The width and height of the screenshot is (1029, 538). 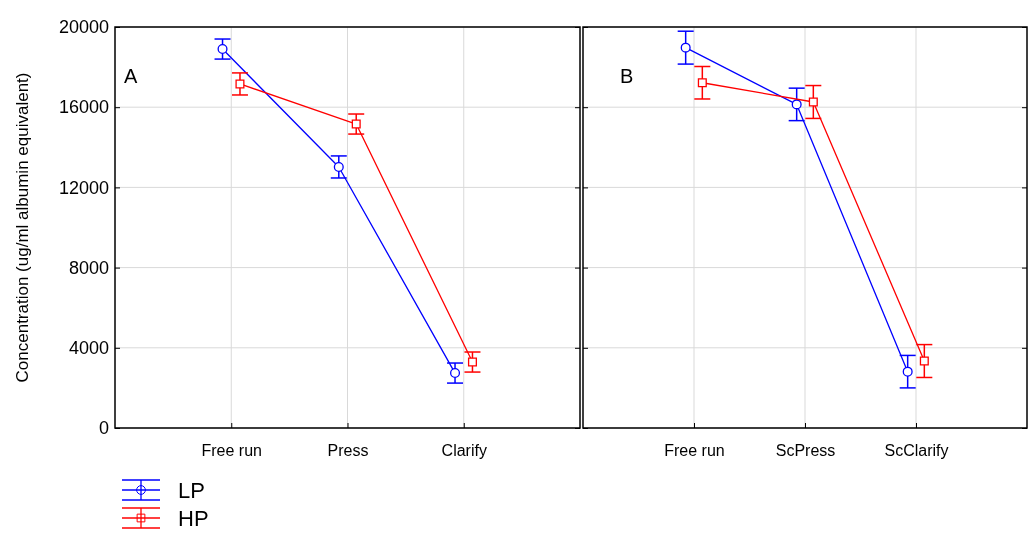 I want to click on y-axis-title: Concentration (ug/ml albumin equivalent), so click(x=22, y=227).